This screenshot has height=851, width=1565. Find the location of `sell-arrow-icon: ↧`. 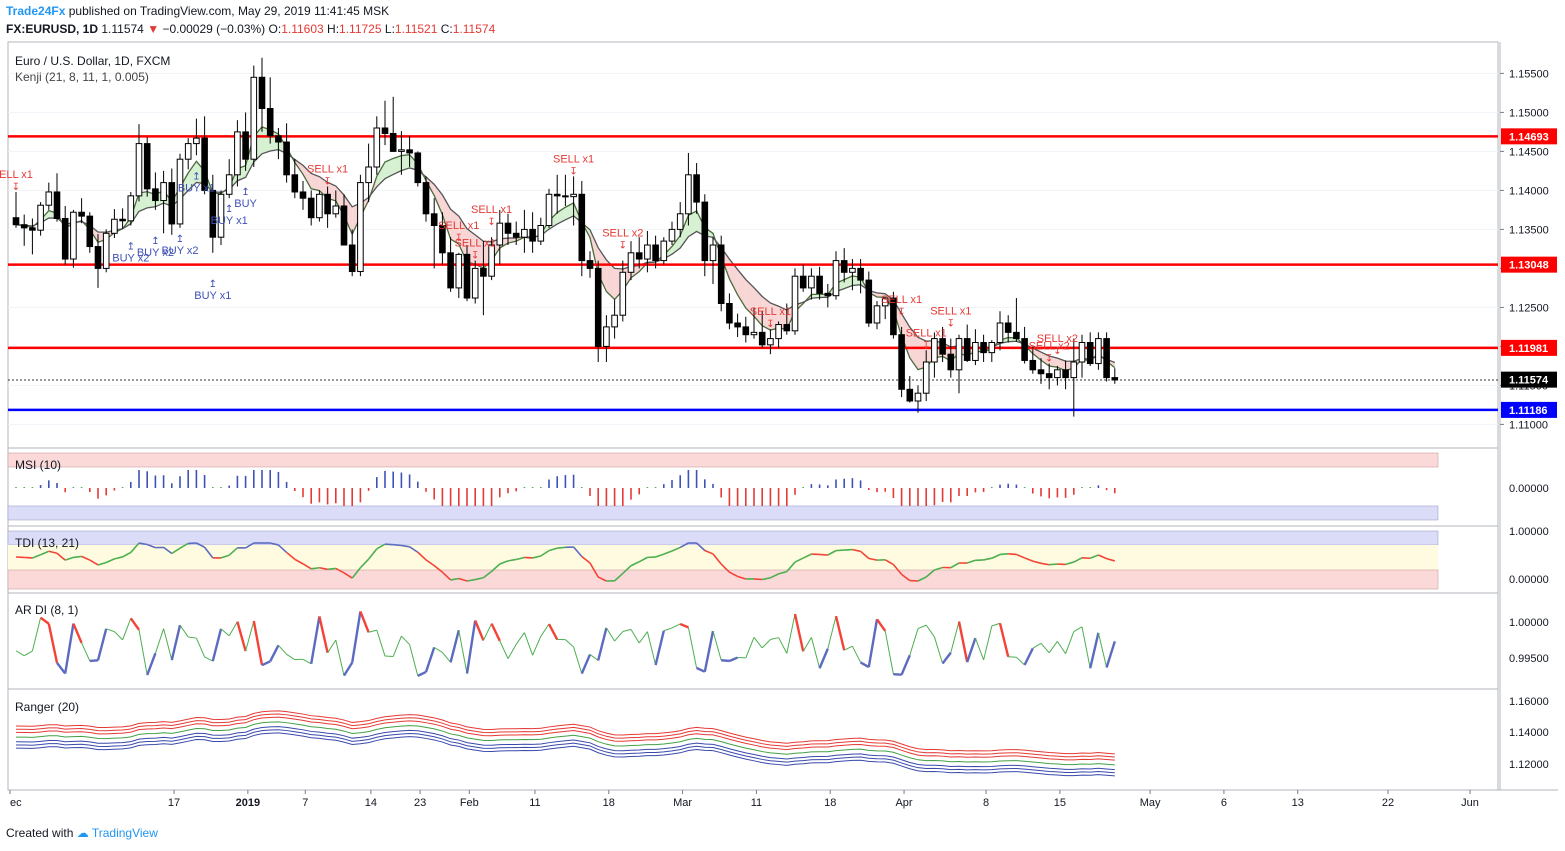

sell-arrow-icon: ↧ is located at coordinates (1049, 359).